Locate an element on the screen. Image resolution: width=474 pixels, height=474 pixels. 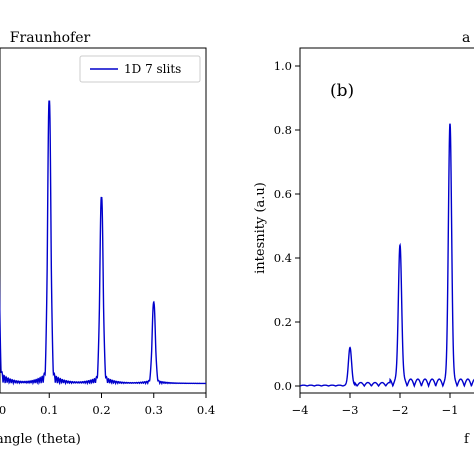
panel-b-y-tick-label: 0.6 is located at coordinates (283, 194).